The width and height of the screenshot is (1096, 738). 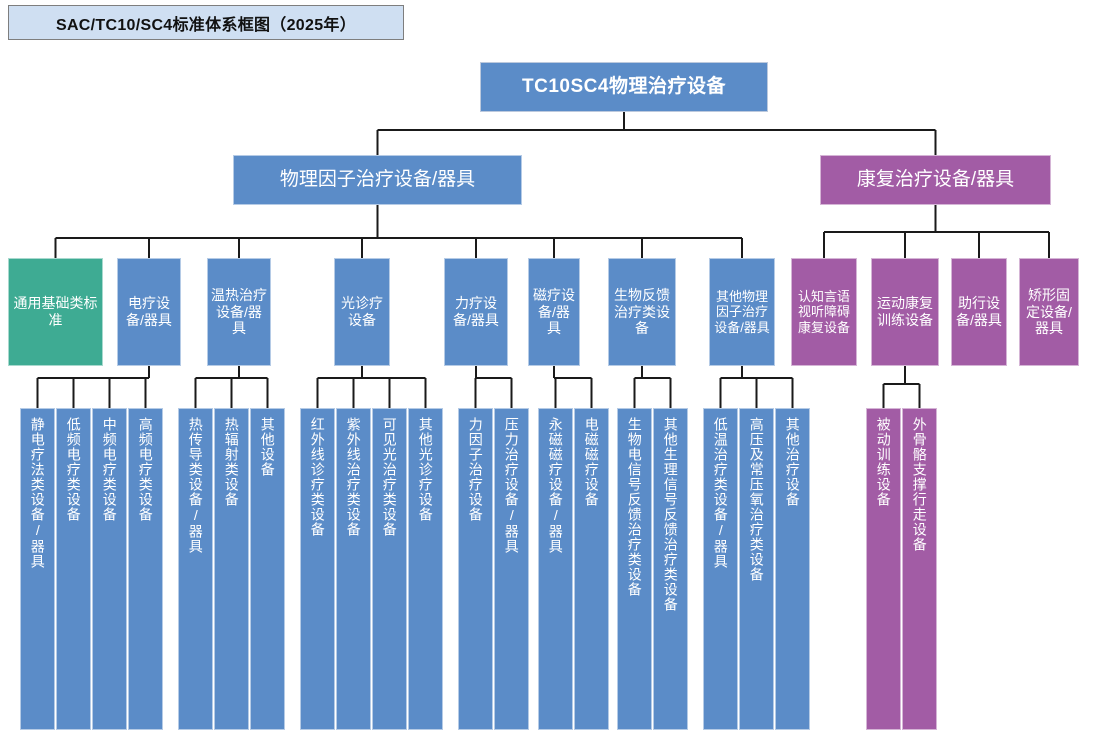 What do you see at coordinates (1049, 312) in the screenshot?
I see `node-level3-11: 矫形固定设备/器具` at bounding box center [1049, 312].